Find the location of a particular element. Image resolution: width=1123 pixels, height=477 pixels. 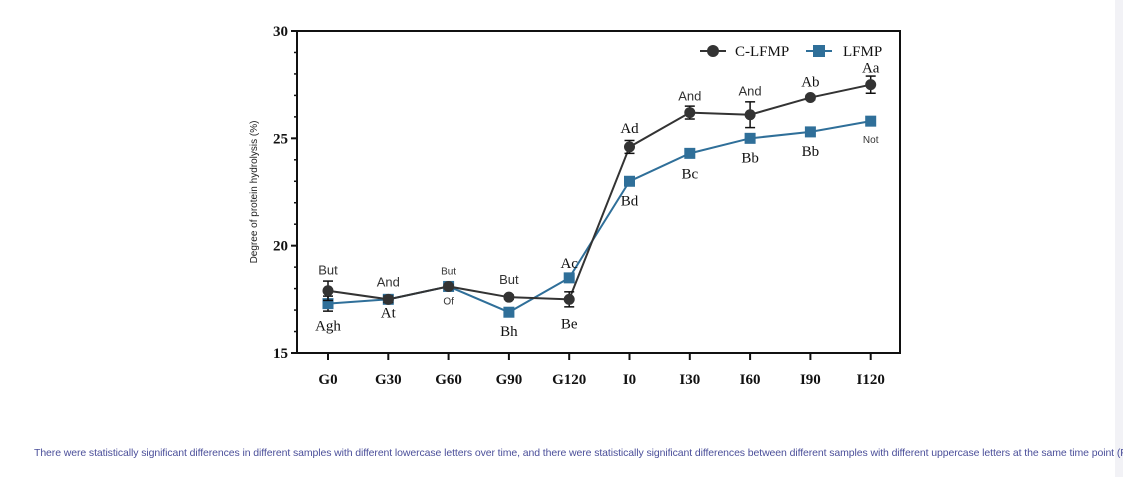

legend-marker-c-lfmp is located at coordinates (713, 51).